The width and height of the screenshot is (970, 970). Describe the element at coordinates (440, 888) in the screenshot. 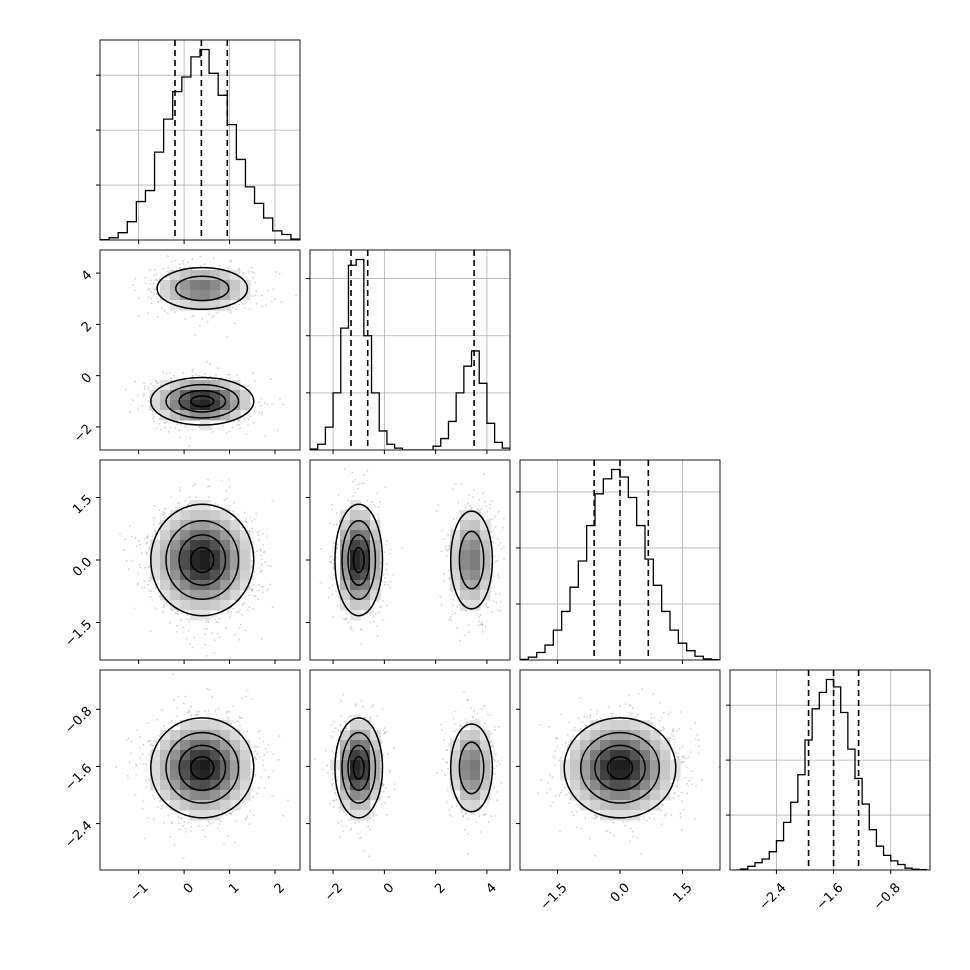

I see `x-tick-label: 2` at that location.